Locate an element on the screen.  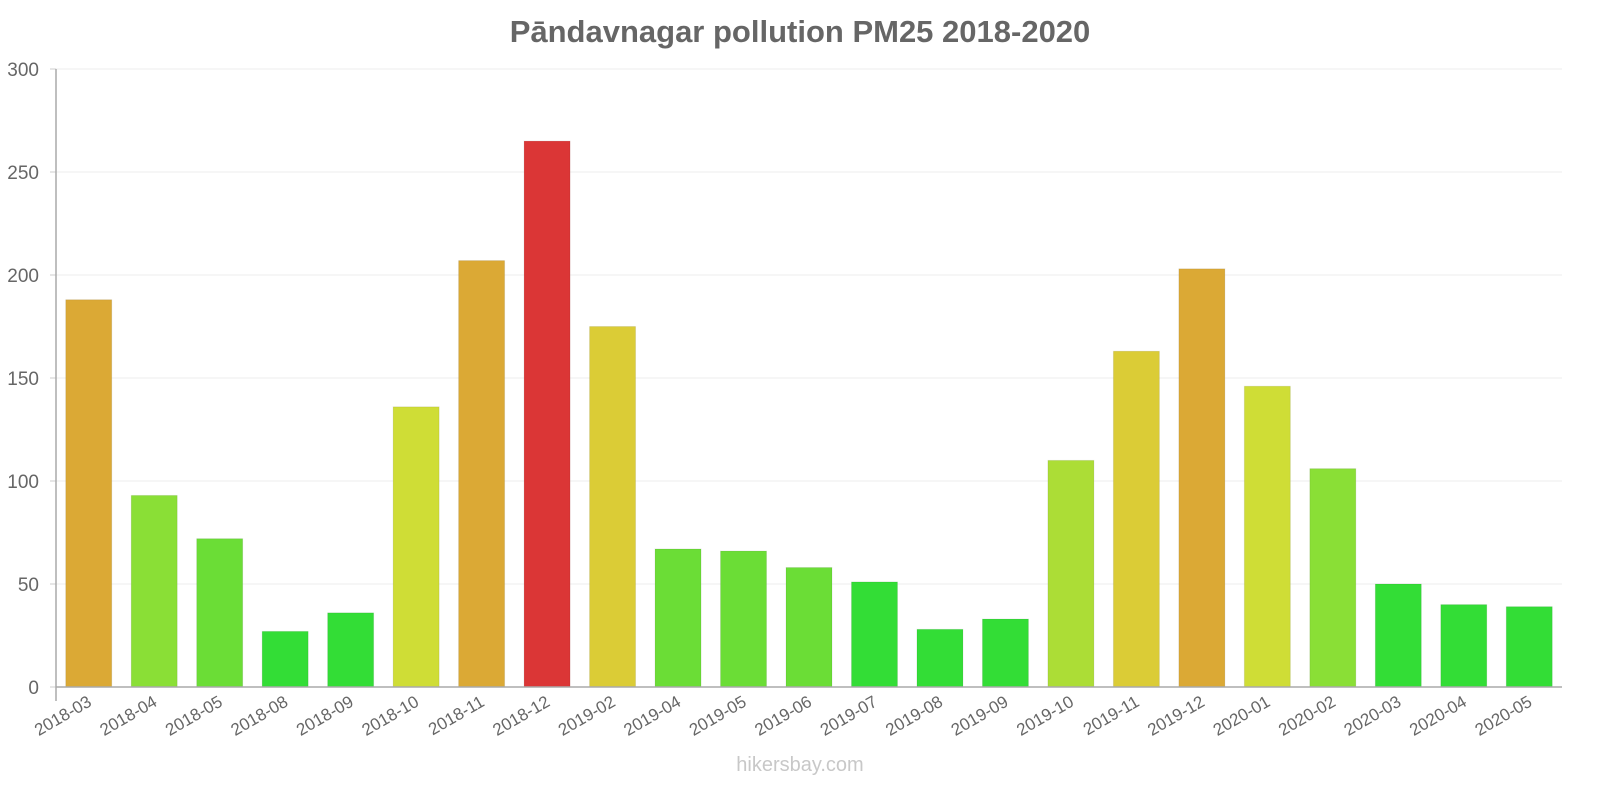
x-tick-label: 2018-09 is located at coordinates (325, 716).